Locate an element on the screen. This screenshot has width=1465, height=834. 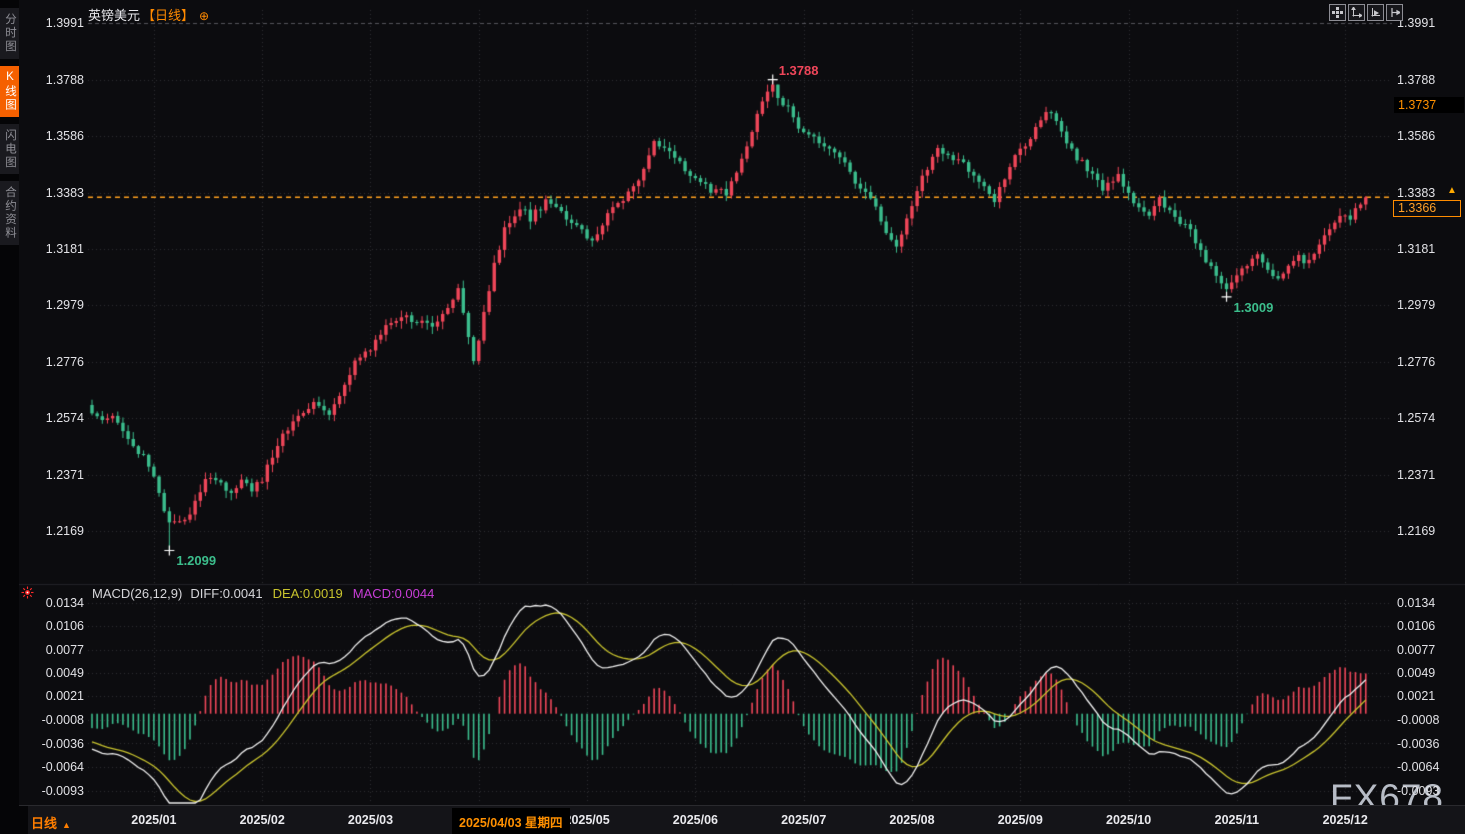
price-tick-left: 1.3991 is located at coordinates (64, 23).